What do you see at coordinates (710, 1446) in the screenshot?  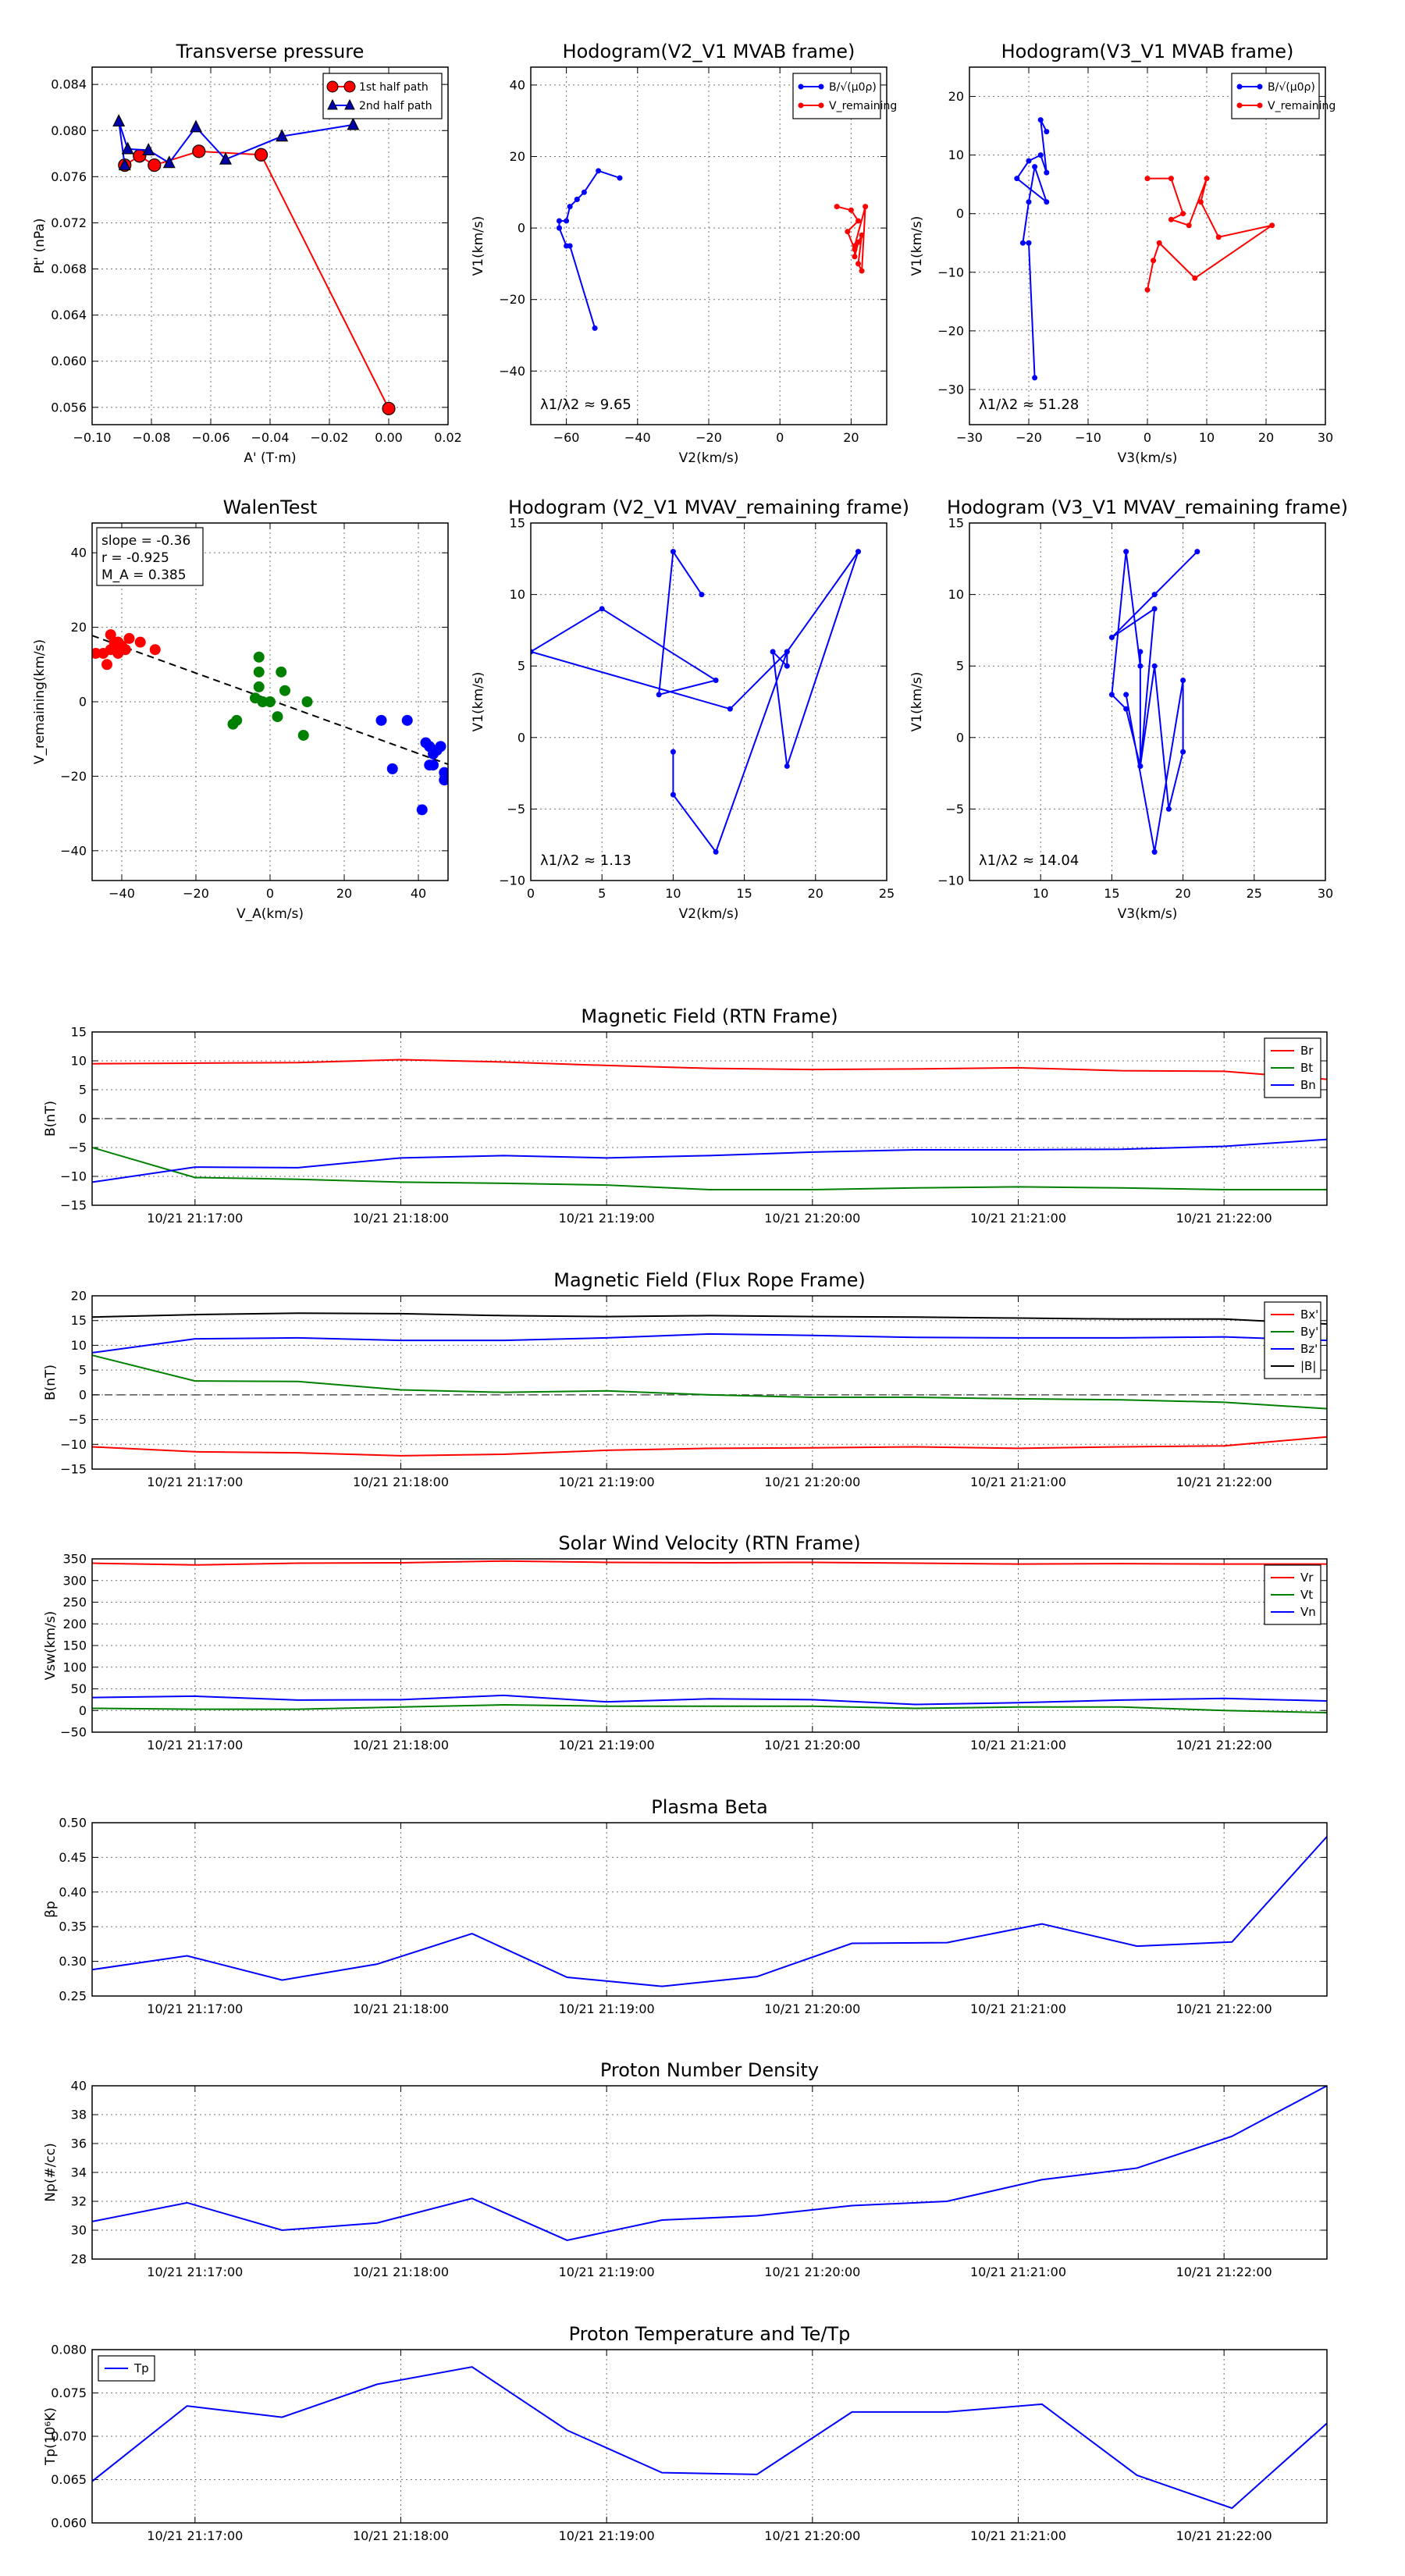 I see `frfield-series-line` at bounding box center [710, 1446].